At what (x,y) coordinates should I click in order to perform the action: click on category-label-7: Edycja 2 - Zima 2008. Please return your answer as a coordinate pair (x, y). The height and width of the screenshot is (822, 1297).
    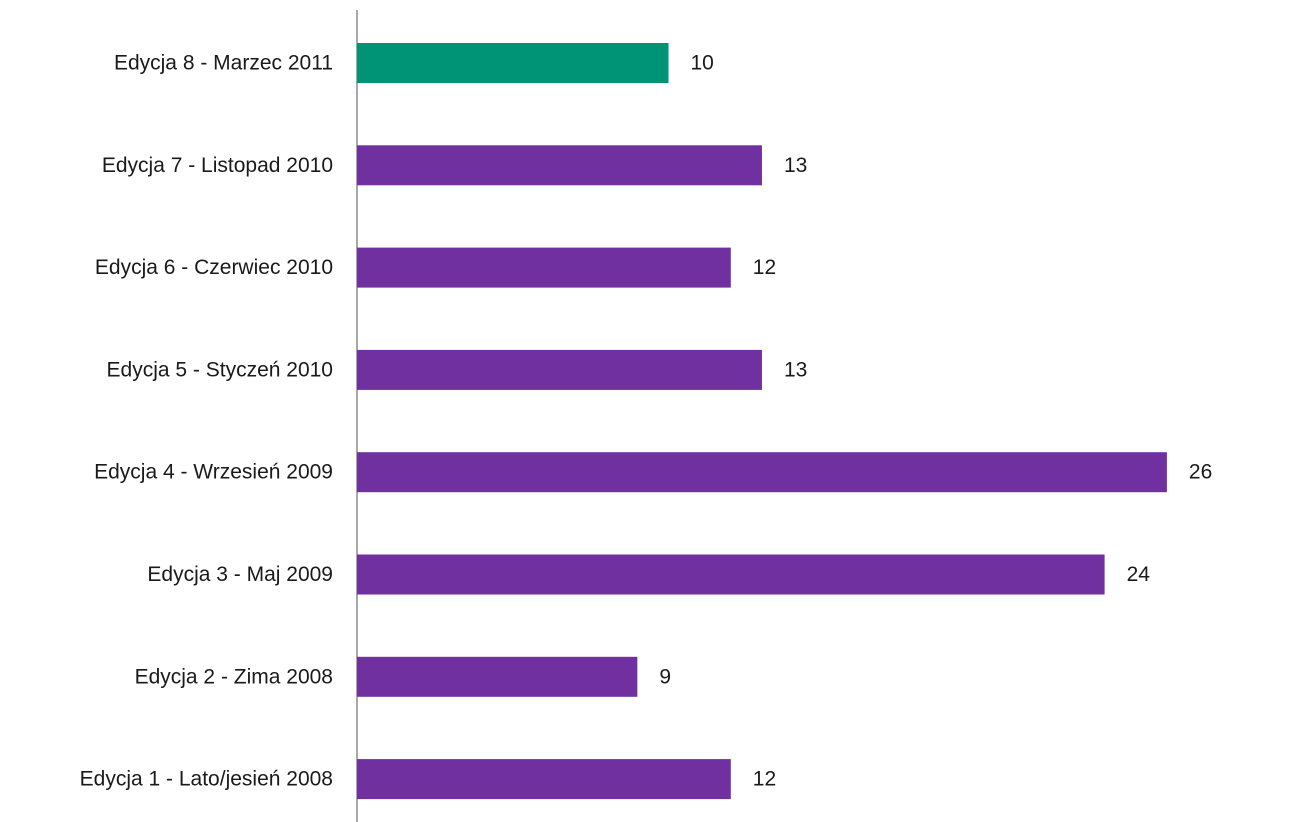
    Looking at the image, I should click on (234, 676).